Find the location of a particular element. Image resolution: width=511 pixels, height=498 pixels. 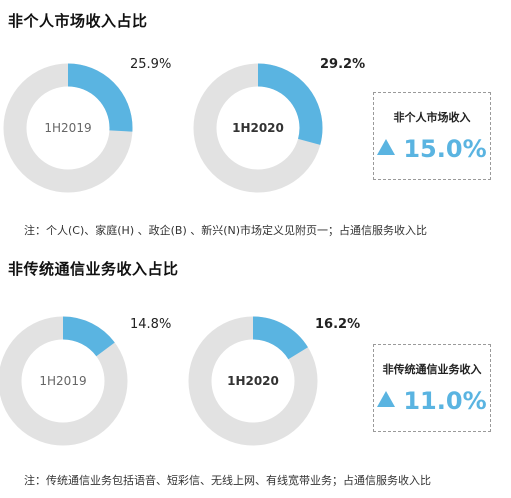

footnote-non-traditional: 注：传统通信业务包括语音、短彩信、无线上网、有线宽带业务；占通信服务收入比 is located at coordinates (227, 480).